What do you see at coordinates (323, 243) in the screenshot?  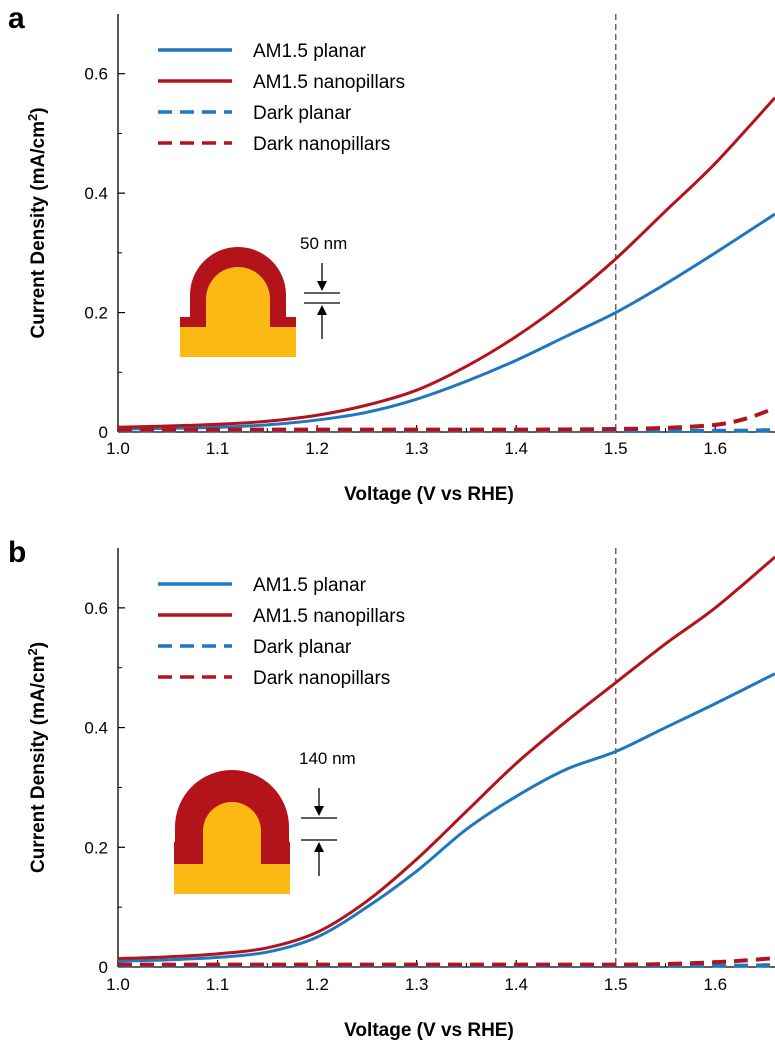 I see `thickness-label: 50 nm` at bounding box center [323, 243].